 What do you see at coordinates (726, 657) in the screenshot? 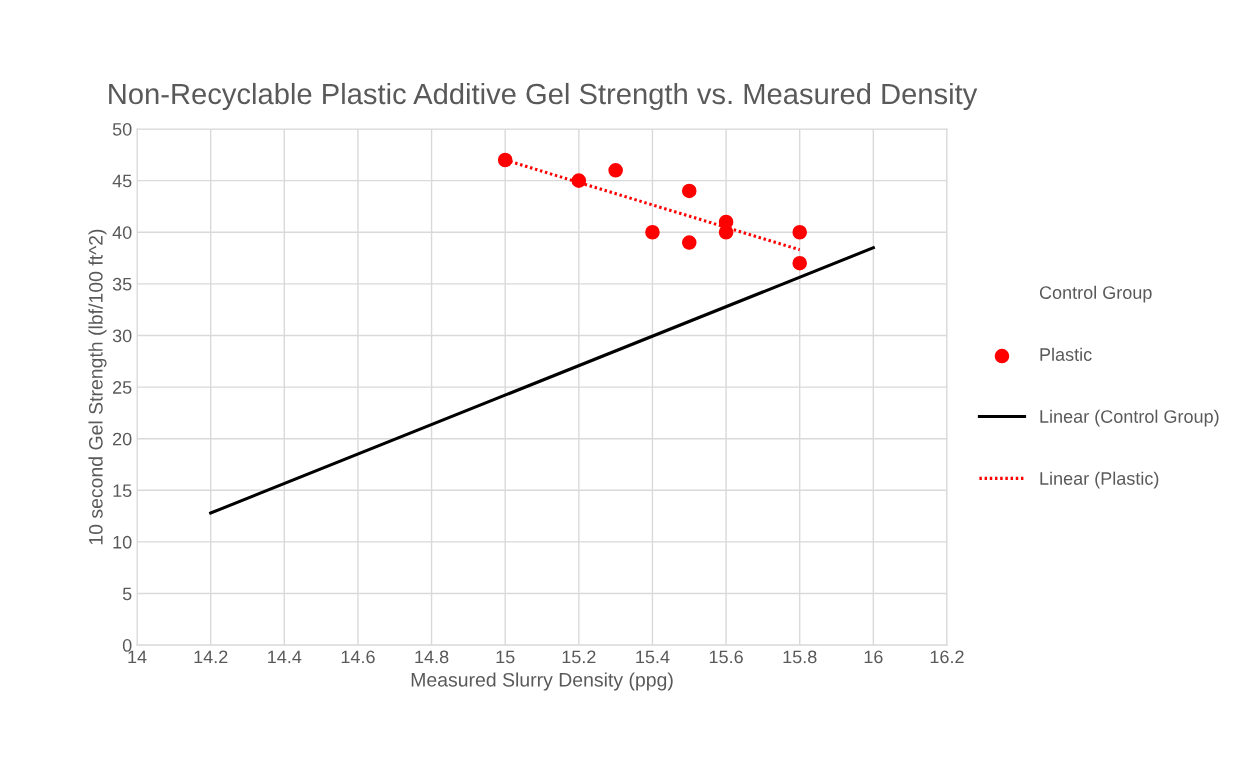
I see `x-tick-label: 15.6` at bounding box center [726, 657].